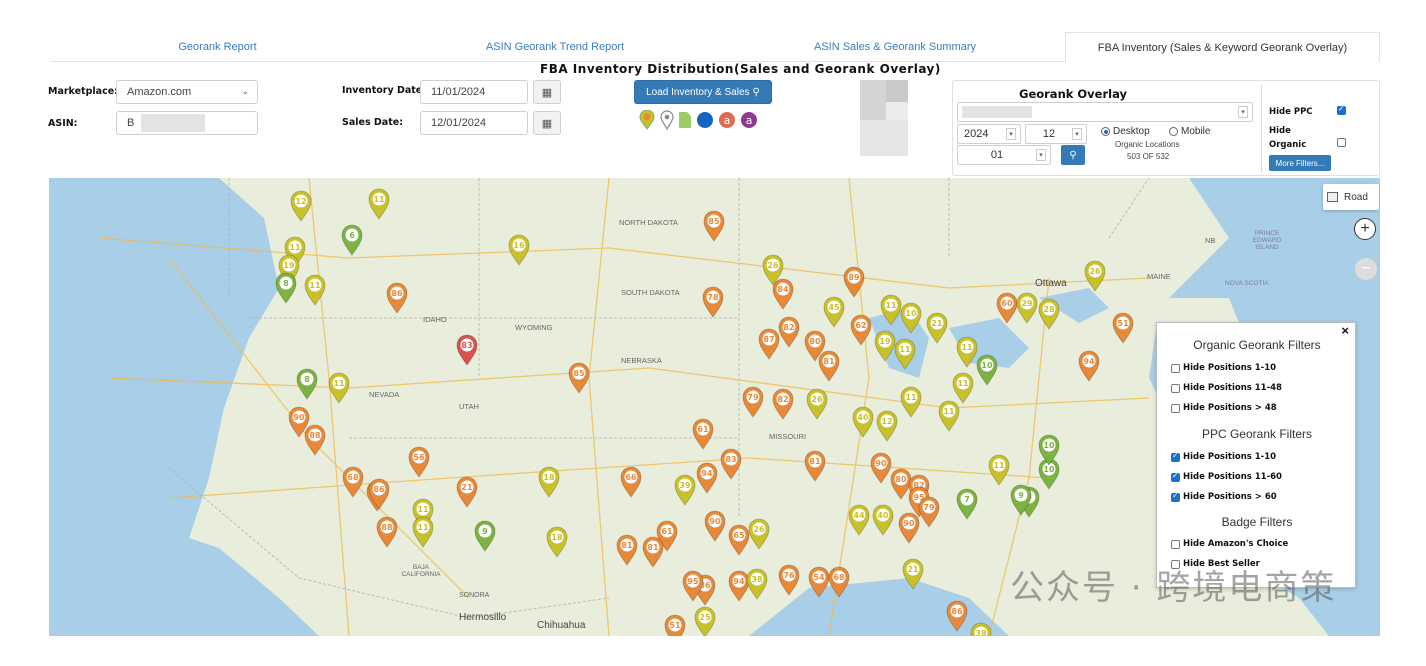  What do you see at coordinates (1027, 310) in the screenshot?
I see `georank-map-pin: 29` at bounding box center [1027, 310].